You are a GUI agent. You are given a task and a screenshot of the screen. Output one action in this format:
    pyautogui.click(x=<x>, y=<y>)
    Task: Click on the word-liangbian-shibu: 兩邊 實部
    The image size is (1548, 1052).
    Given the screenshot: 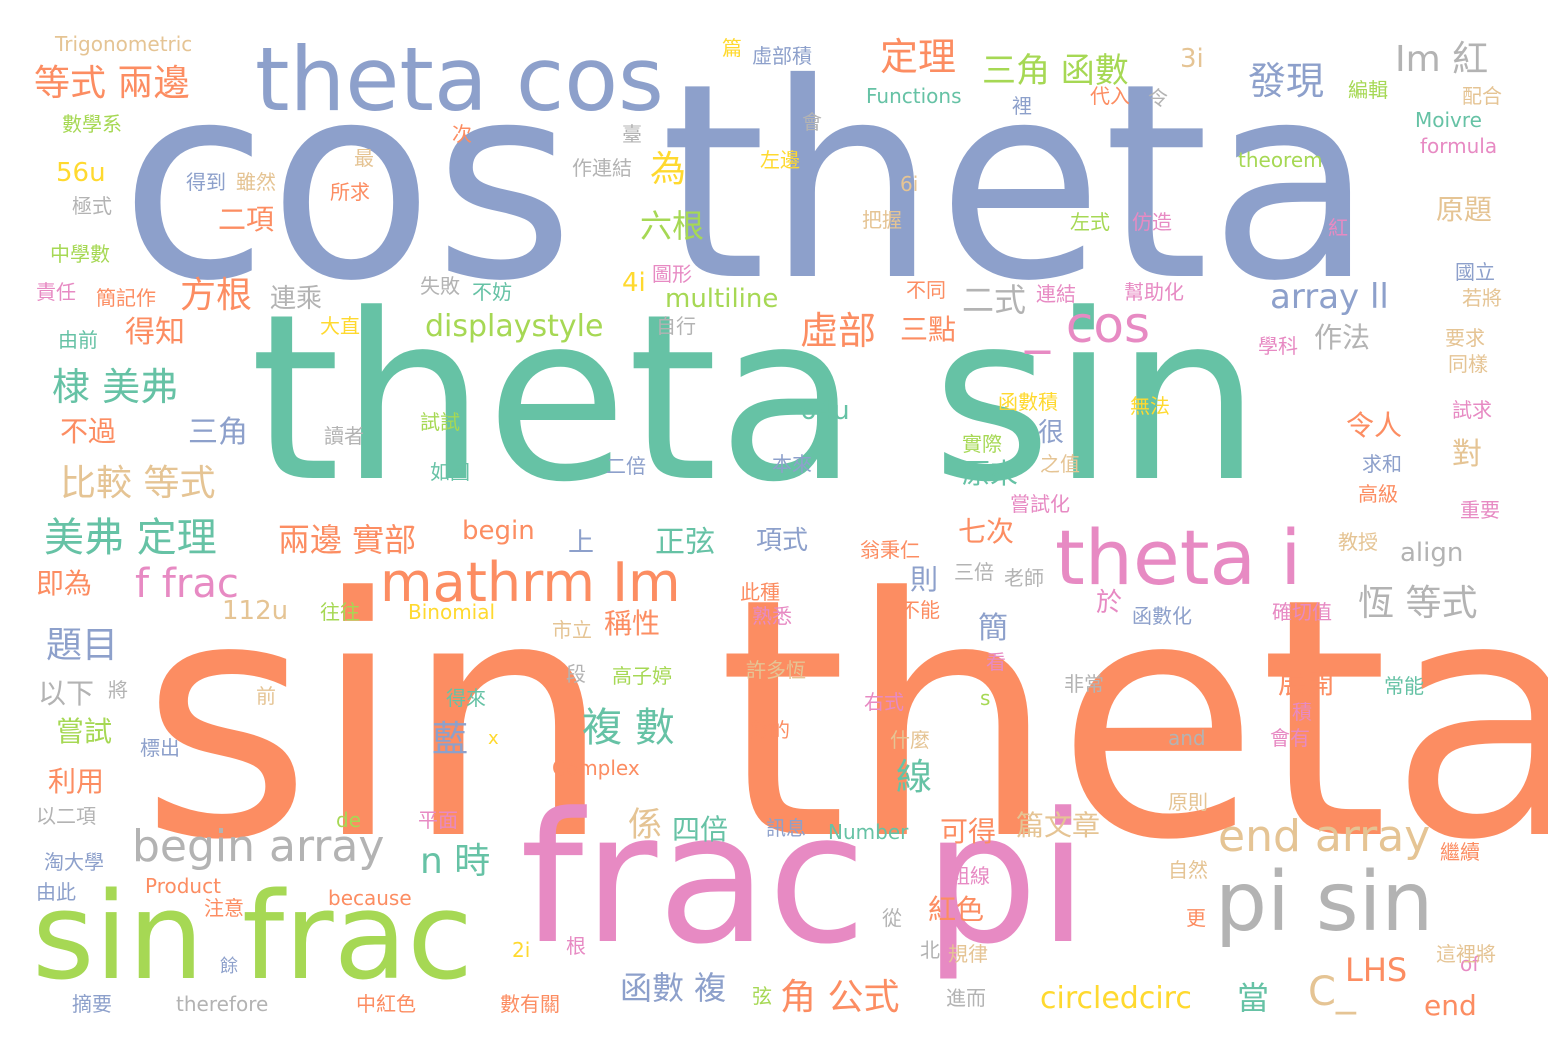 What is the action you would take?
    pyautogui.click(x=347, y=540)
    